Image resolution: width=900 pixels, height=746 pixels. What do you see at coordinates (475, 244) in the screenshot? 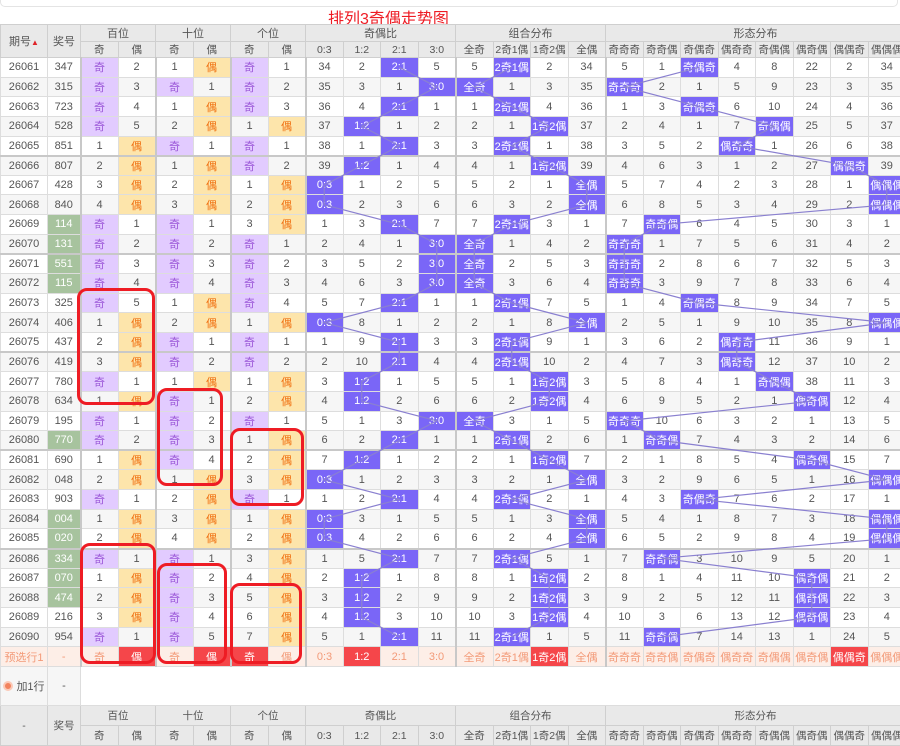
I see `hit-cell: 全奇` at bounding box center [475, 244].